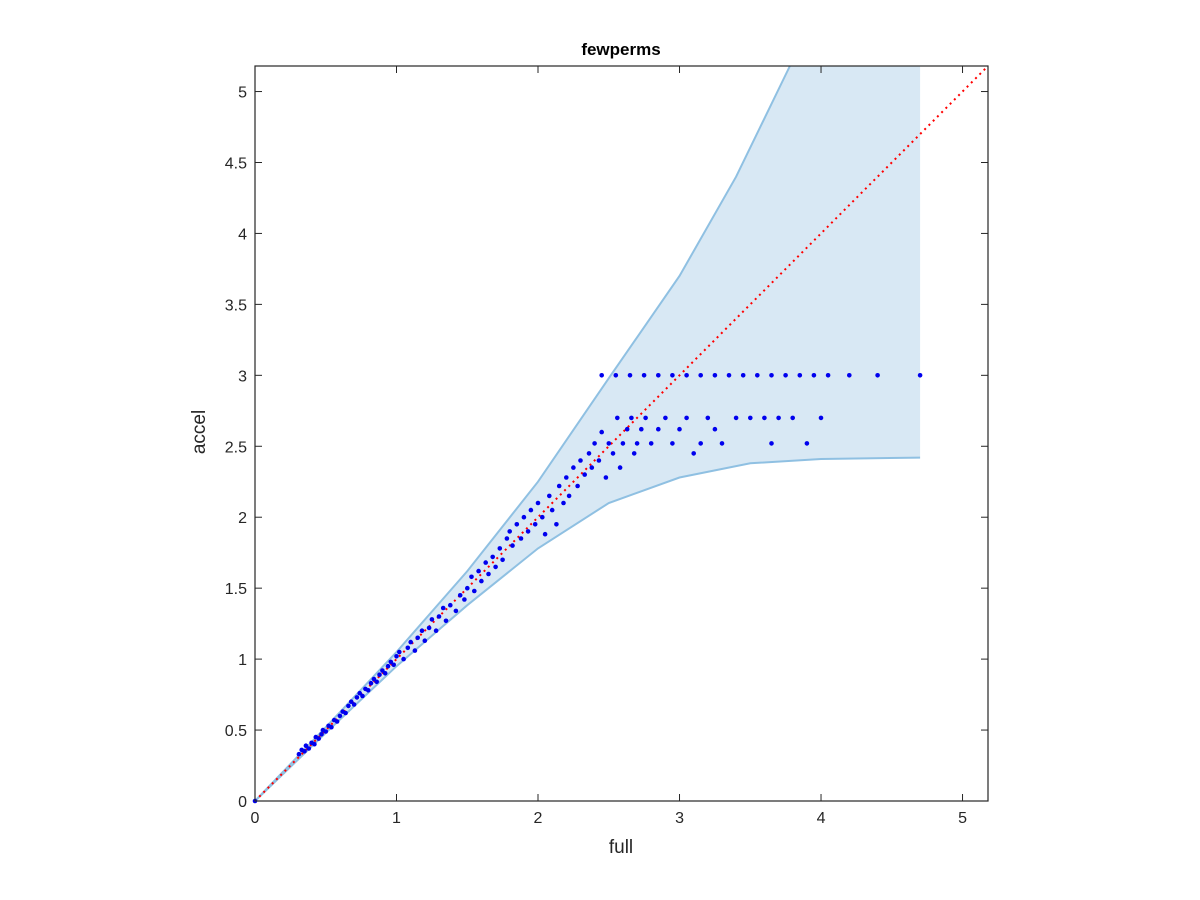 The image size is (1200, 900). What do you see at coordinates (962, 818) in the screenshot?
I see `x-tick-label: 5` at bounding box center [962, 818].